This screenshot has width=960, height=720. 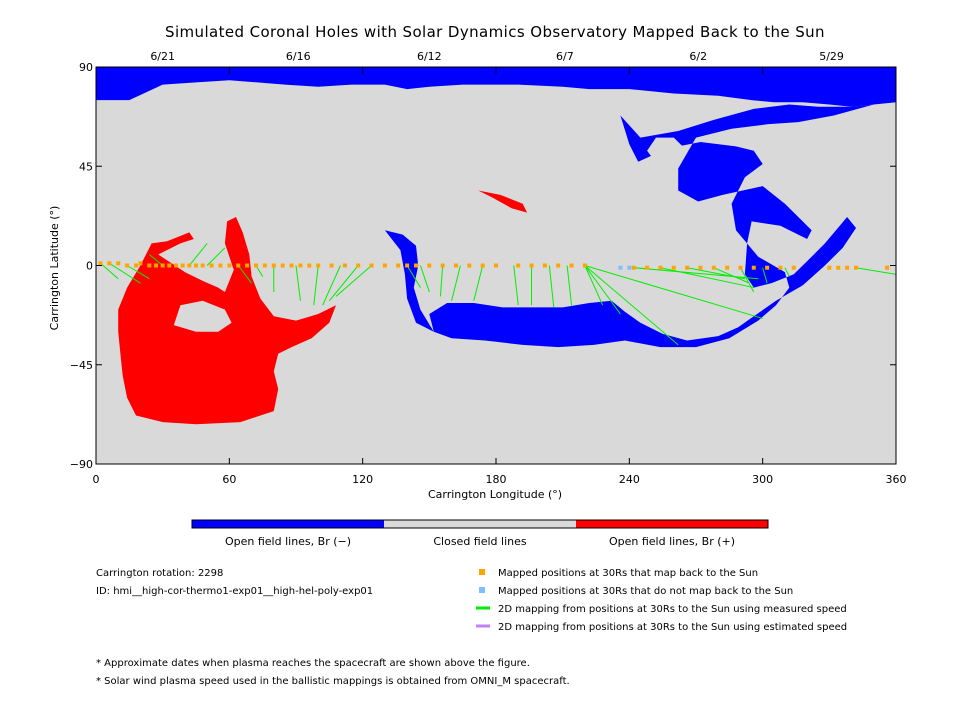 What do you see at coordinates (698, 56) in the screenshot?
I see `date-tick-label: 6/2` at bounding box center [698, 56].